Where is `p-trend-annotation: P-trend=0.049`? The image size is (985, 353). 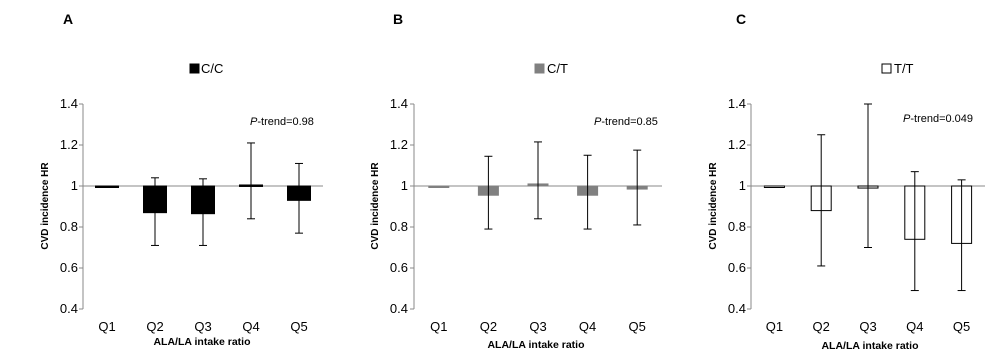
p-trend-annotation: P-trend=0.049 is located at coordinates (938, 119).